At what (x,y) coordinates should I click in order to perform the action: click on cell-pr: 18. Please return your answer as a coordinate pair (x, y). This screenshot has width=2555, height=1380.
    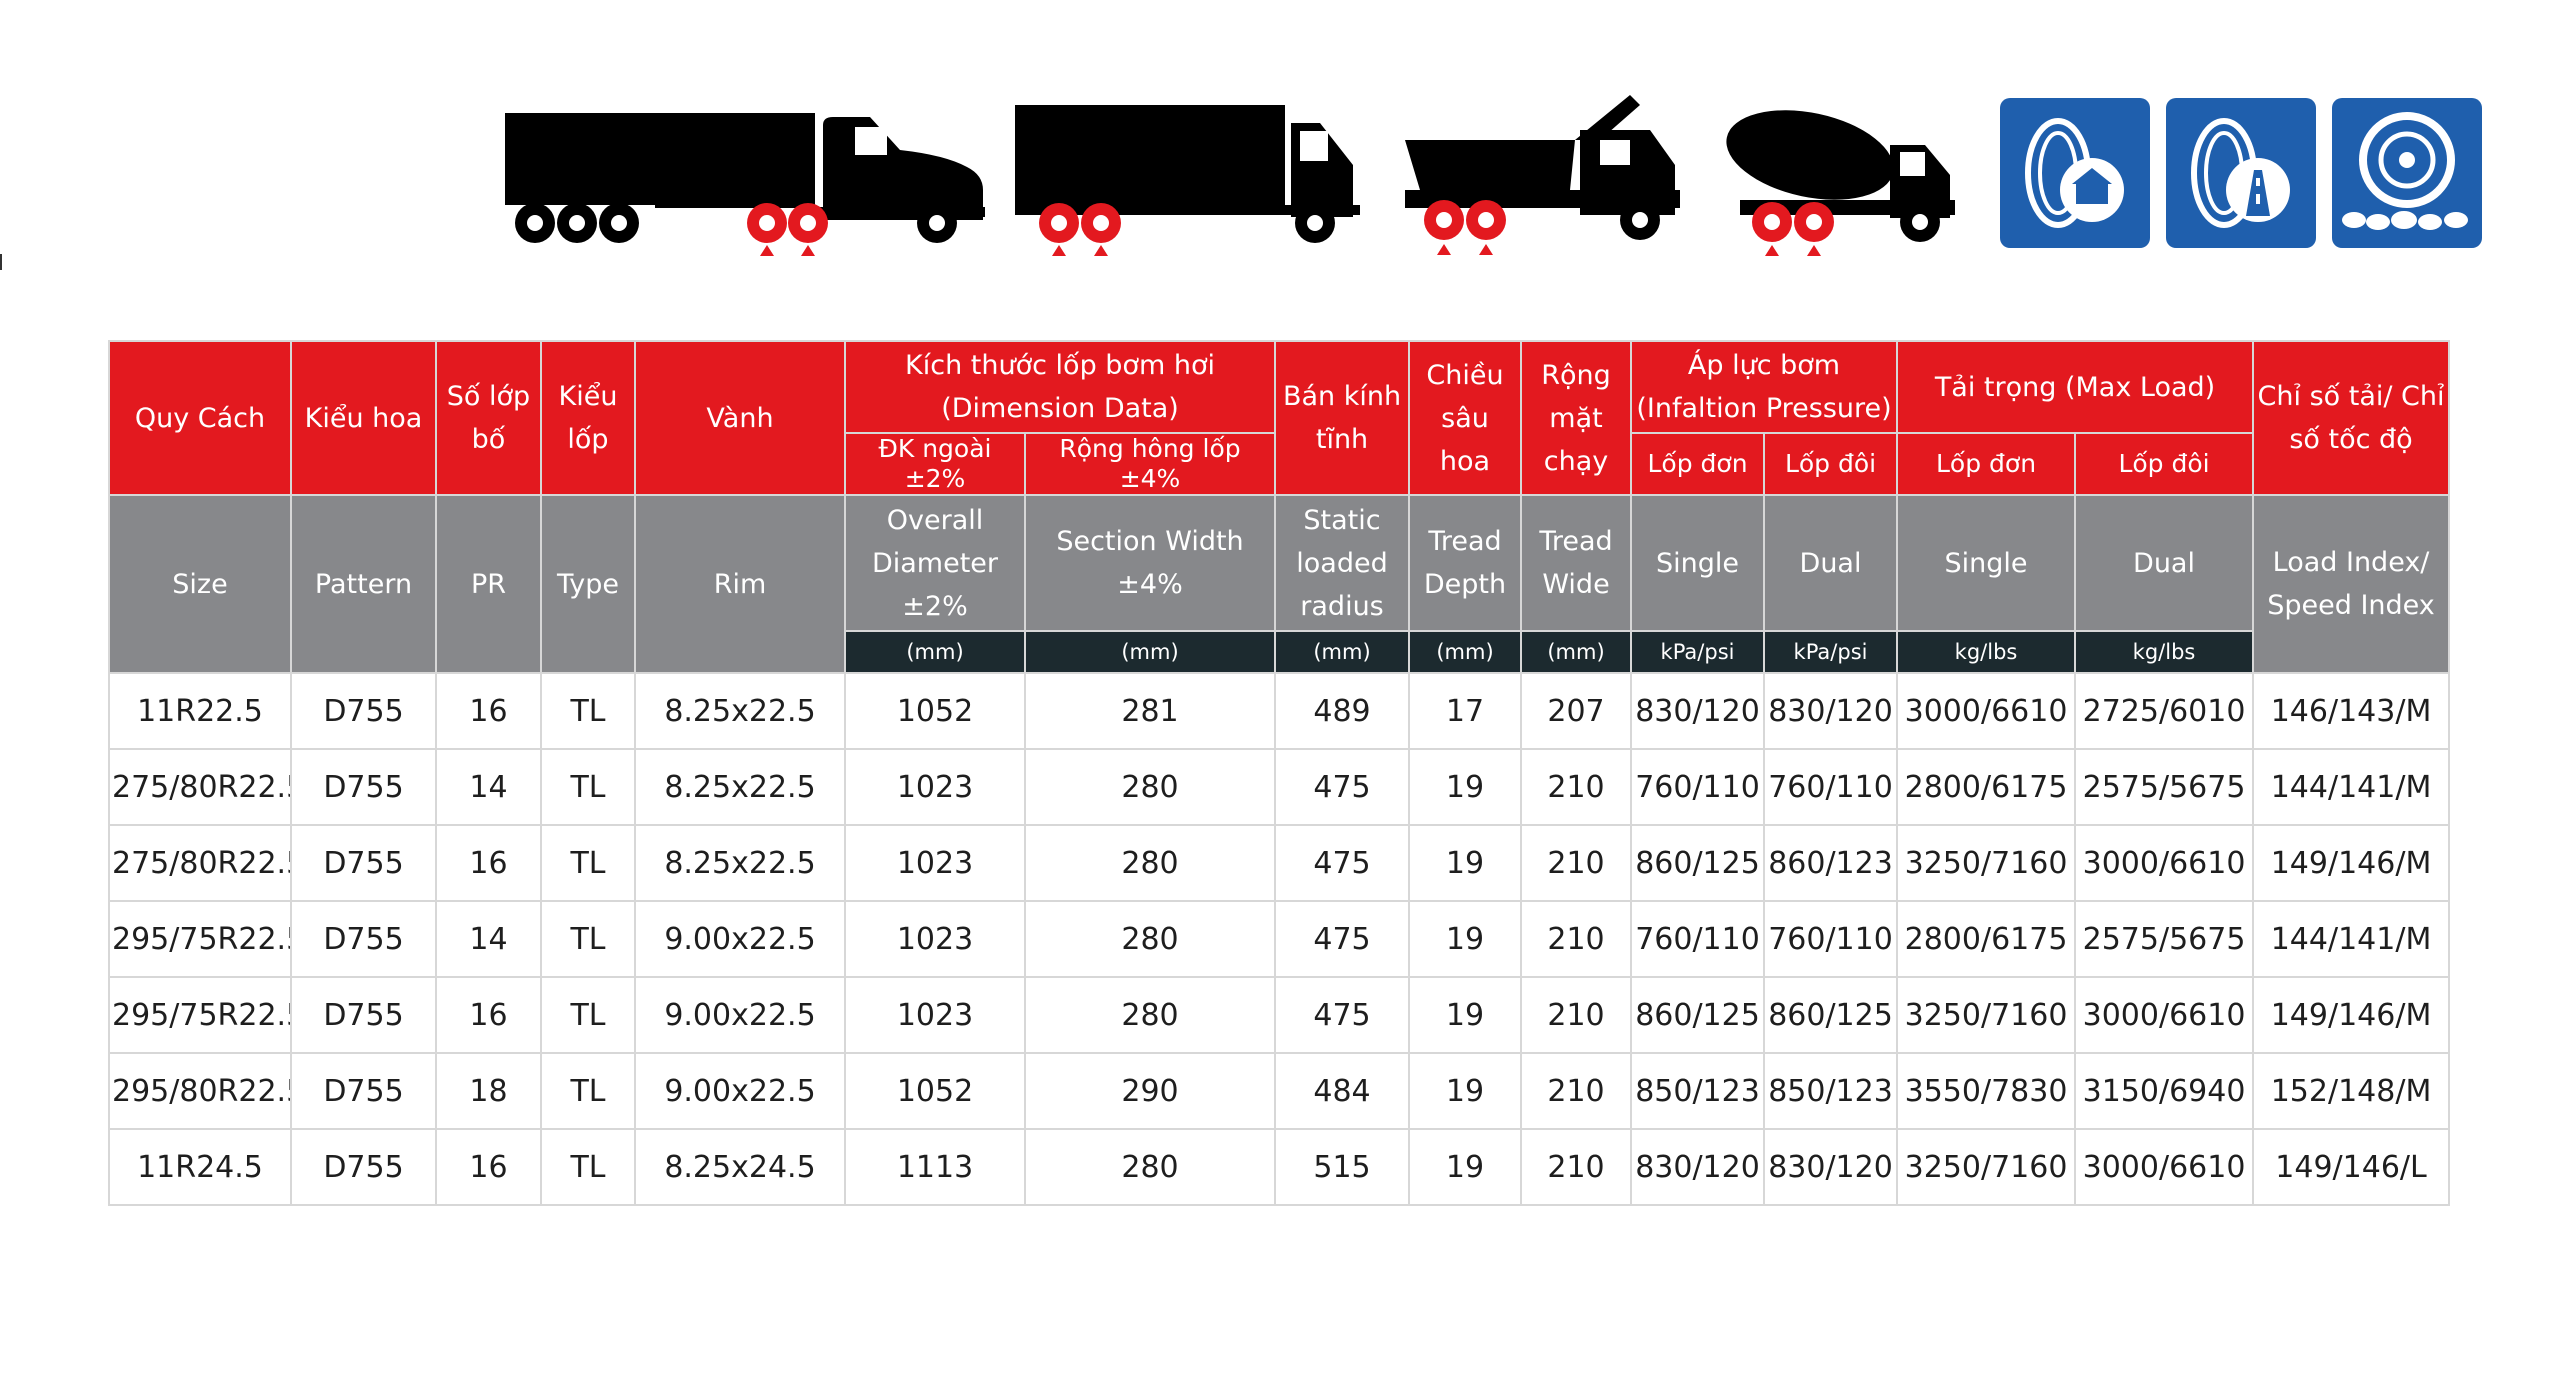
    Looking at the image, I should click on (488, 1091).